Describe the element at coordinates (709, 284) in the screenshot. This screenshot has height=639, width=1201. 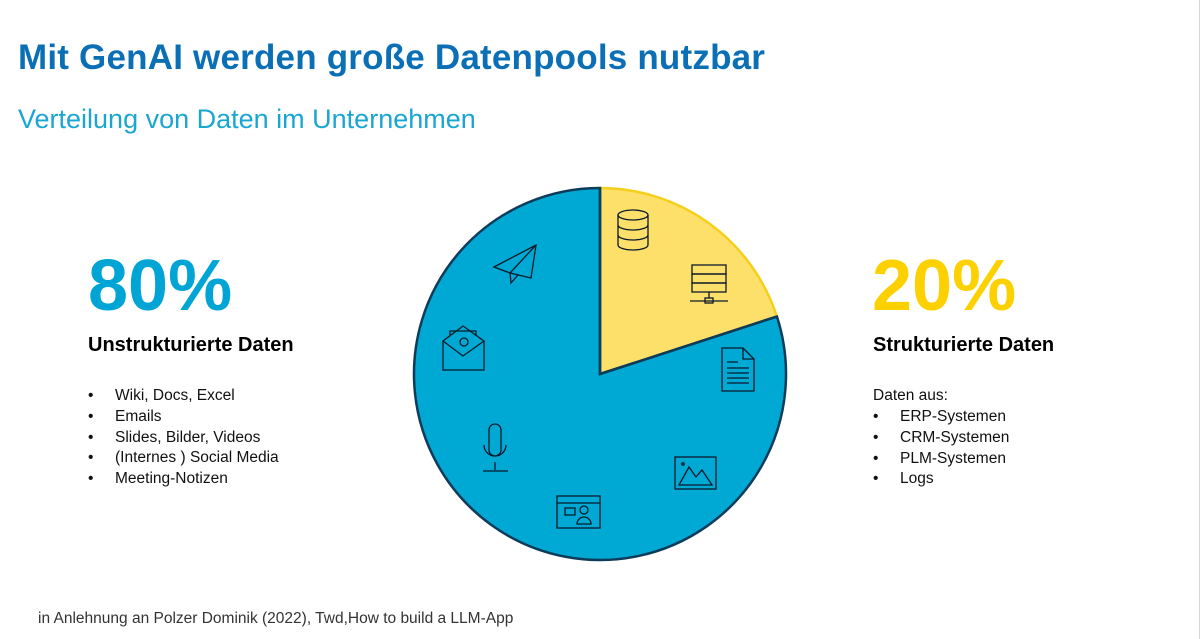
I see `server-network-icon` at that location.